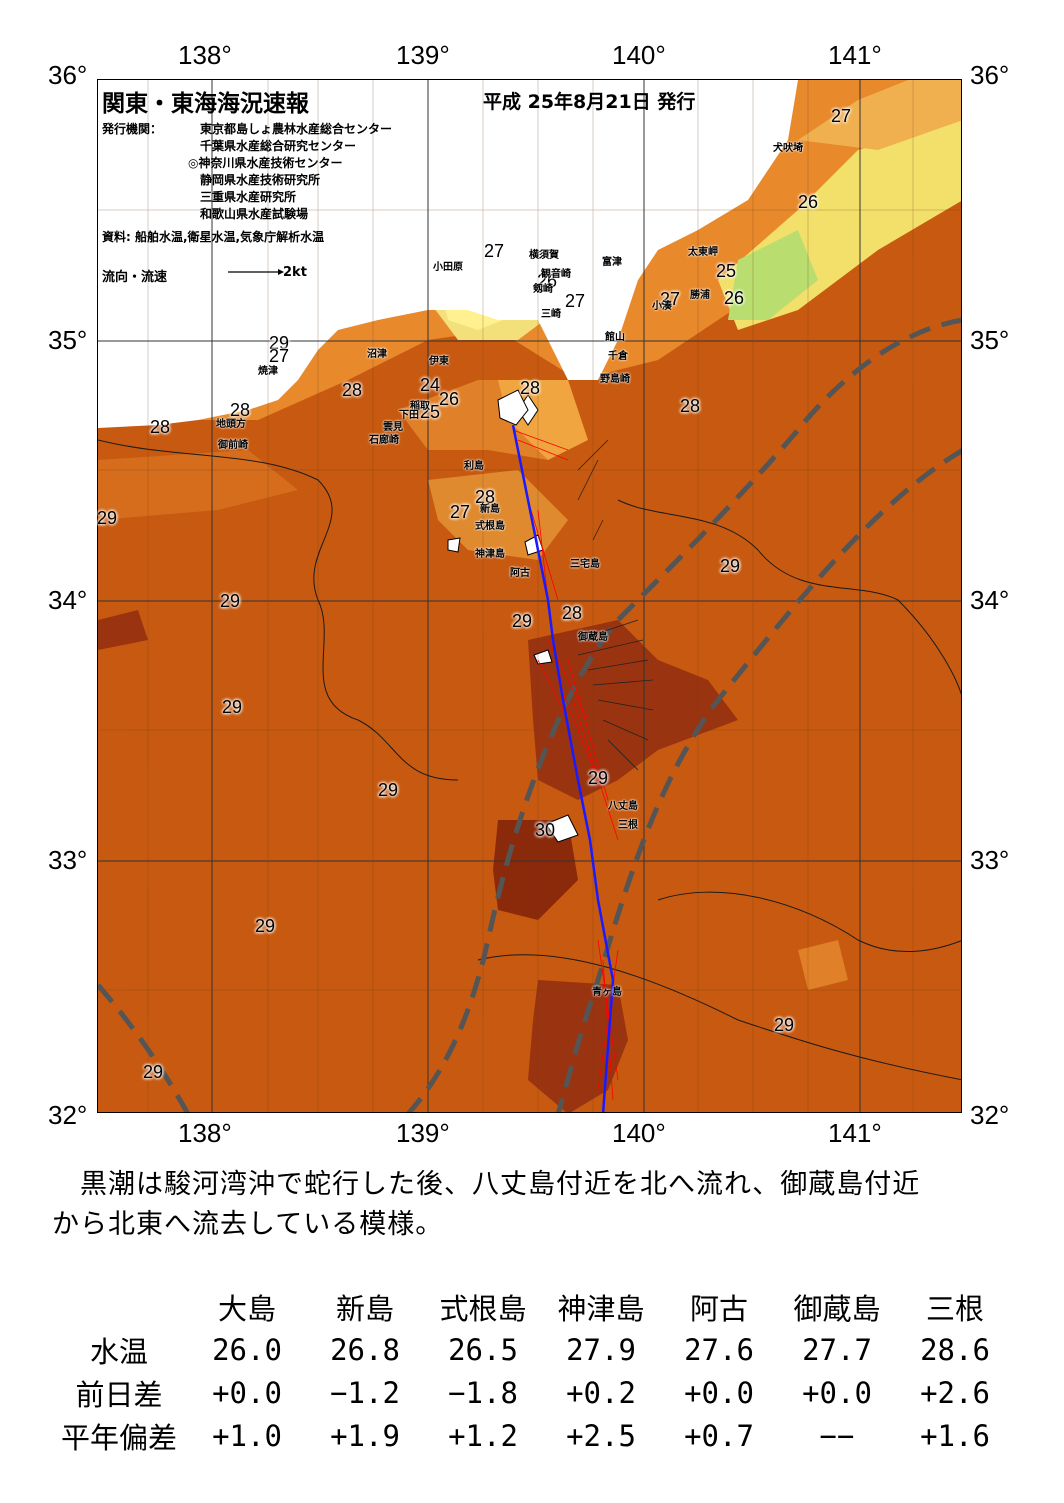 The image size is (1064, 1503). What do you see at coordinates (490, 509) in the screenshot?
I see `place-label: 新島` at bounding box center [490, 509].